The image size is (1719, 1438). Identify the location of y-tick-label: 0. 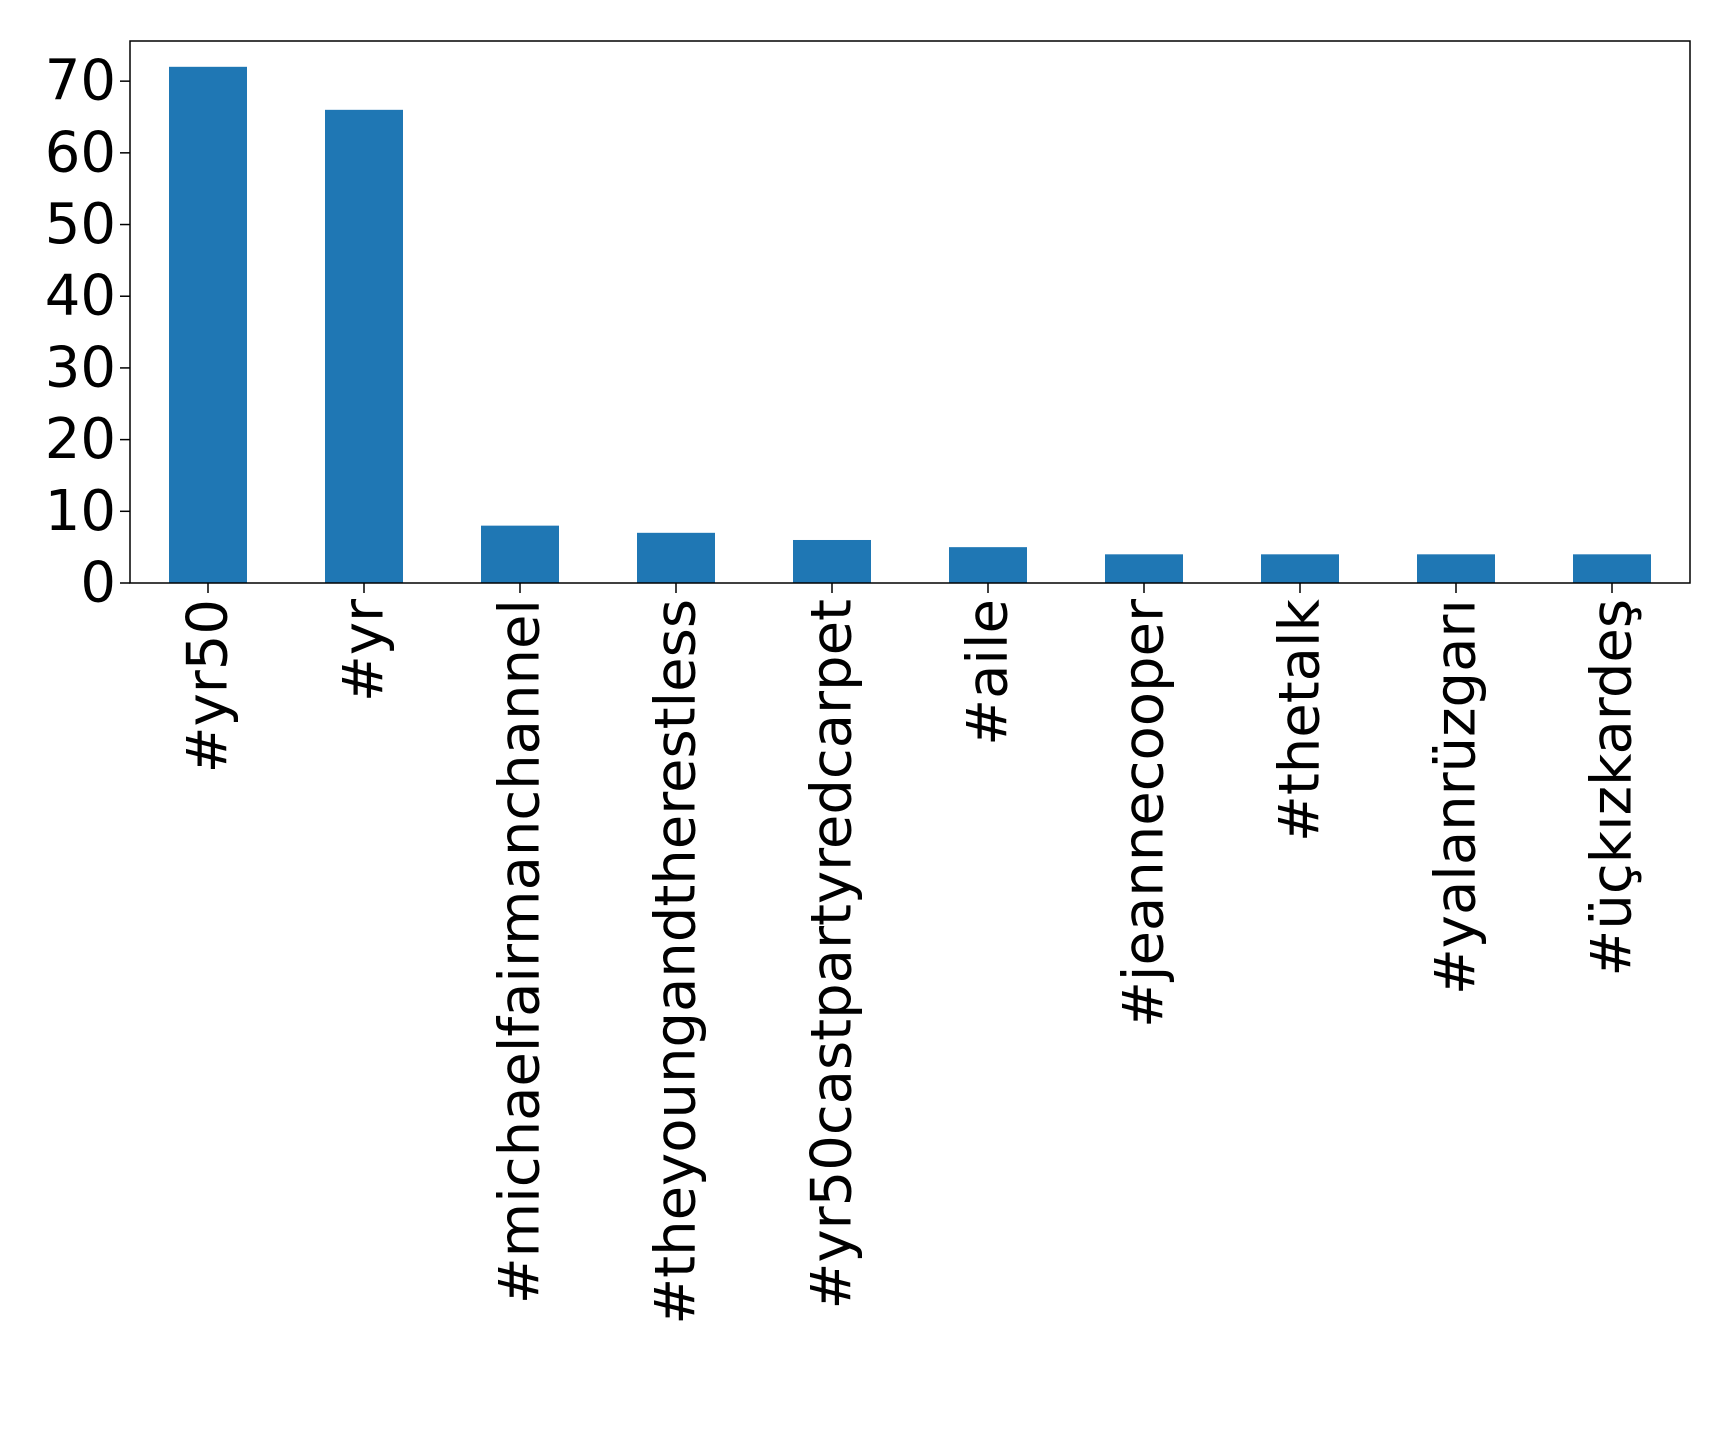
(98, 583).